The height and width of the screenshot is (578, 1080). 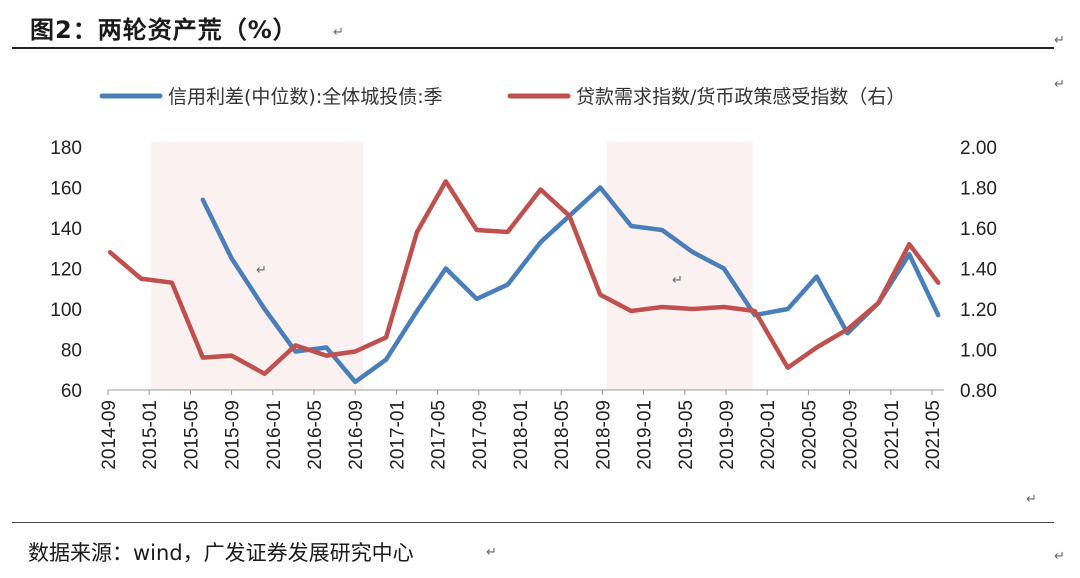 I want to click on source-note: 数据来源：wind，广发证券发展研究中心, so click(x=221, y=553).